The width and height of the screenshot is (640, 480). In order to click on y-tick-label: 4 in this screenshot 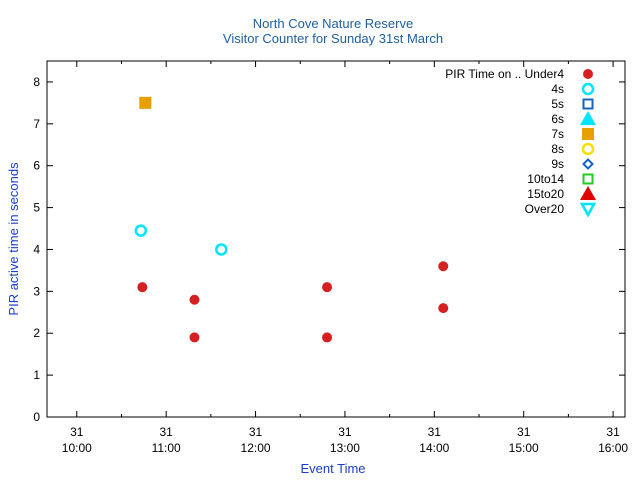, I will do `click(36, 249)`.